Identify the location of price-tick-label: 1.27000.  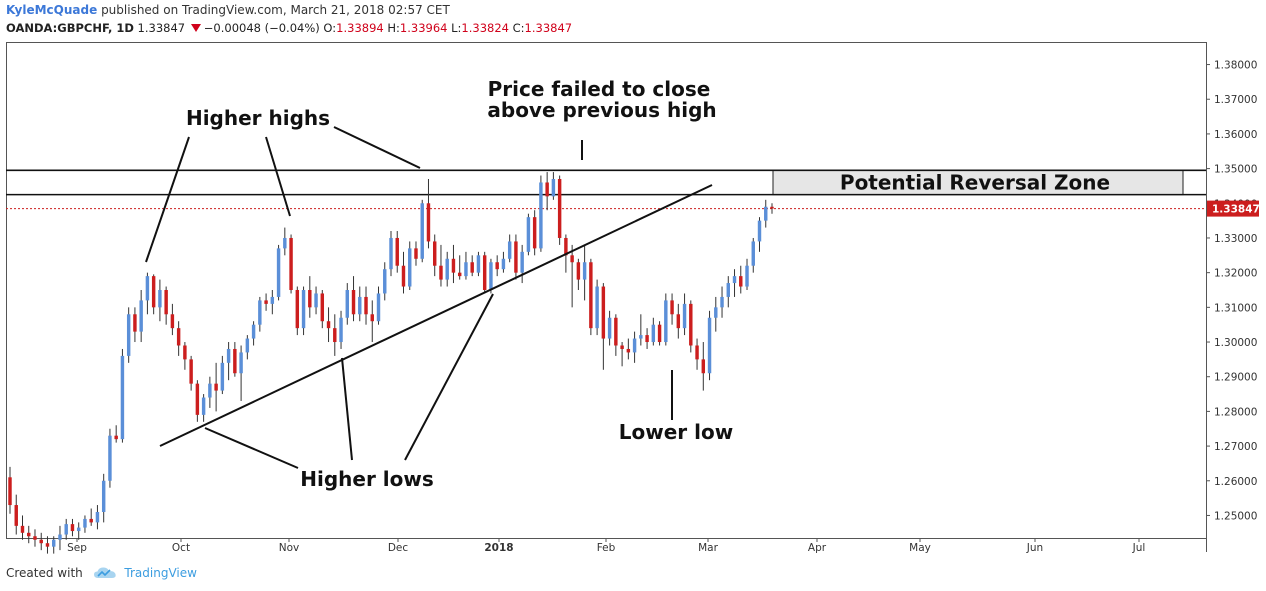
(1235, 447).